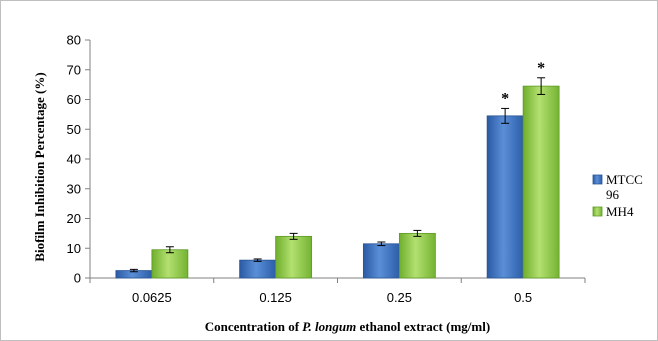 This screenshot has width=658, height=341. Describe the element at coordinates (613, 194) in the screenshot. I see `legend-label-mtcc96-line2: 96` at that location.